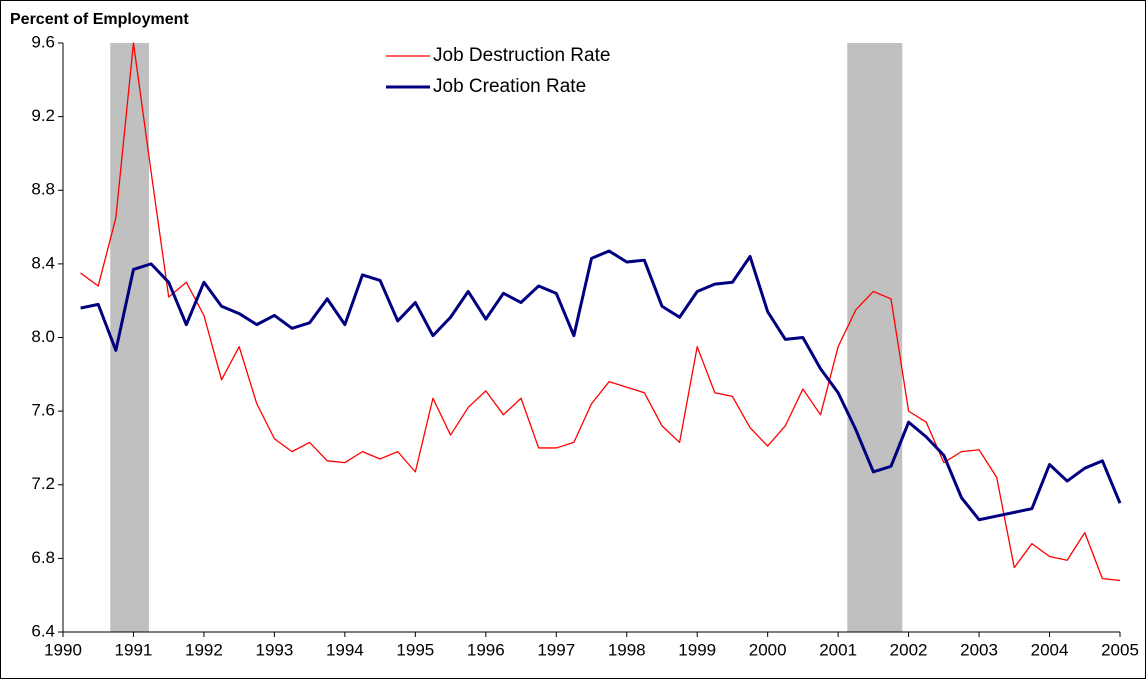 This screenshot has height=684, width=1146. Describe the element at coordinates (43, 410) in the screenshot. I see `y-tick-label: 7.6` at that location.